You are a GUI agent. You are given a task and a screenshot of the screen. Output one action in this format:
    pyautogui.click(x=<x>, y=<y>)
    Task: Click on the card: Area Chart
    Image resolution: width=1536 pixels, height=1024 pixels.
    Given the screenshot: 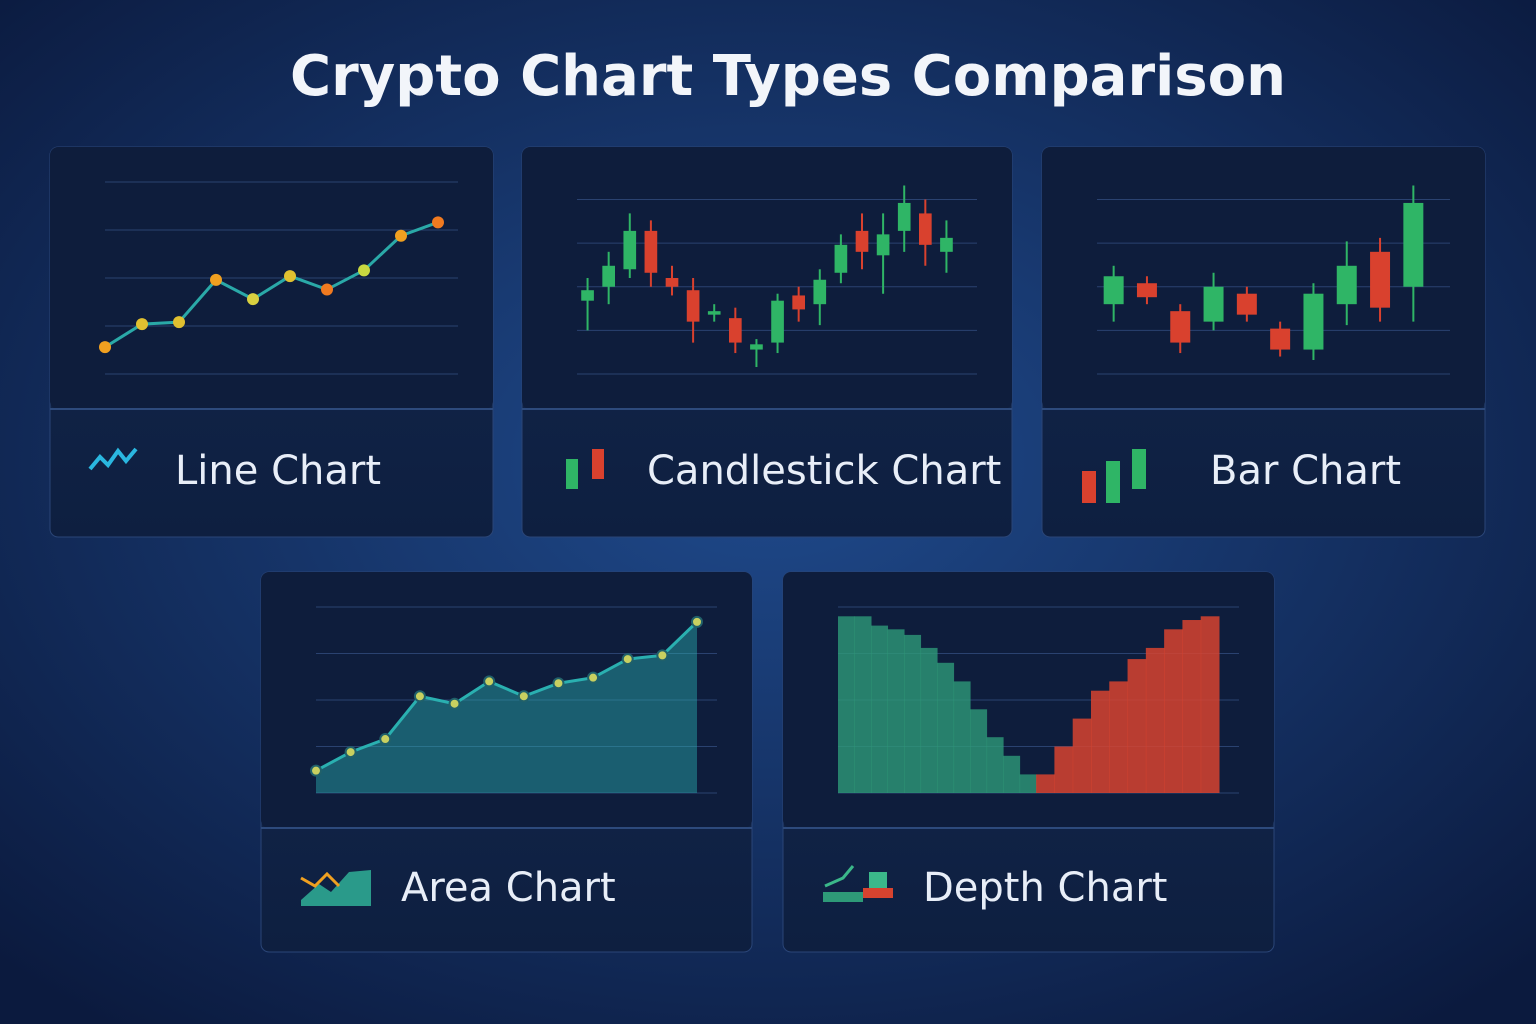 What is the action you would take?
    pyautogui.click(x=506, y=762)
    